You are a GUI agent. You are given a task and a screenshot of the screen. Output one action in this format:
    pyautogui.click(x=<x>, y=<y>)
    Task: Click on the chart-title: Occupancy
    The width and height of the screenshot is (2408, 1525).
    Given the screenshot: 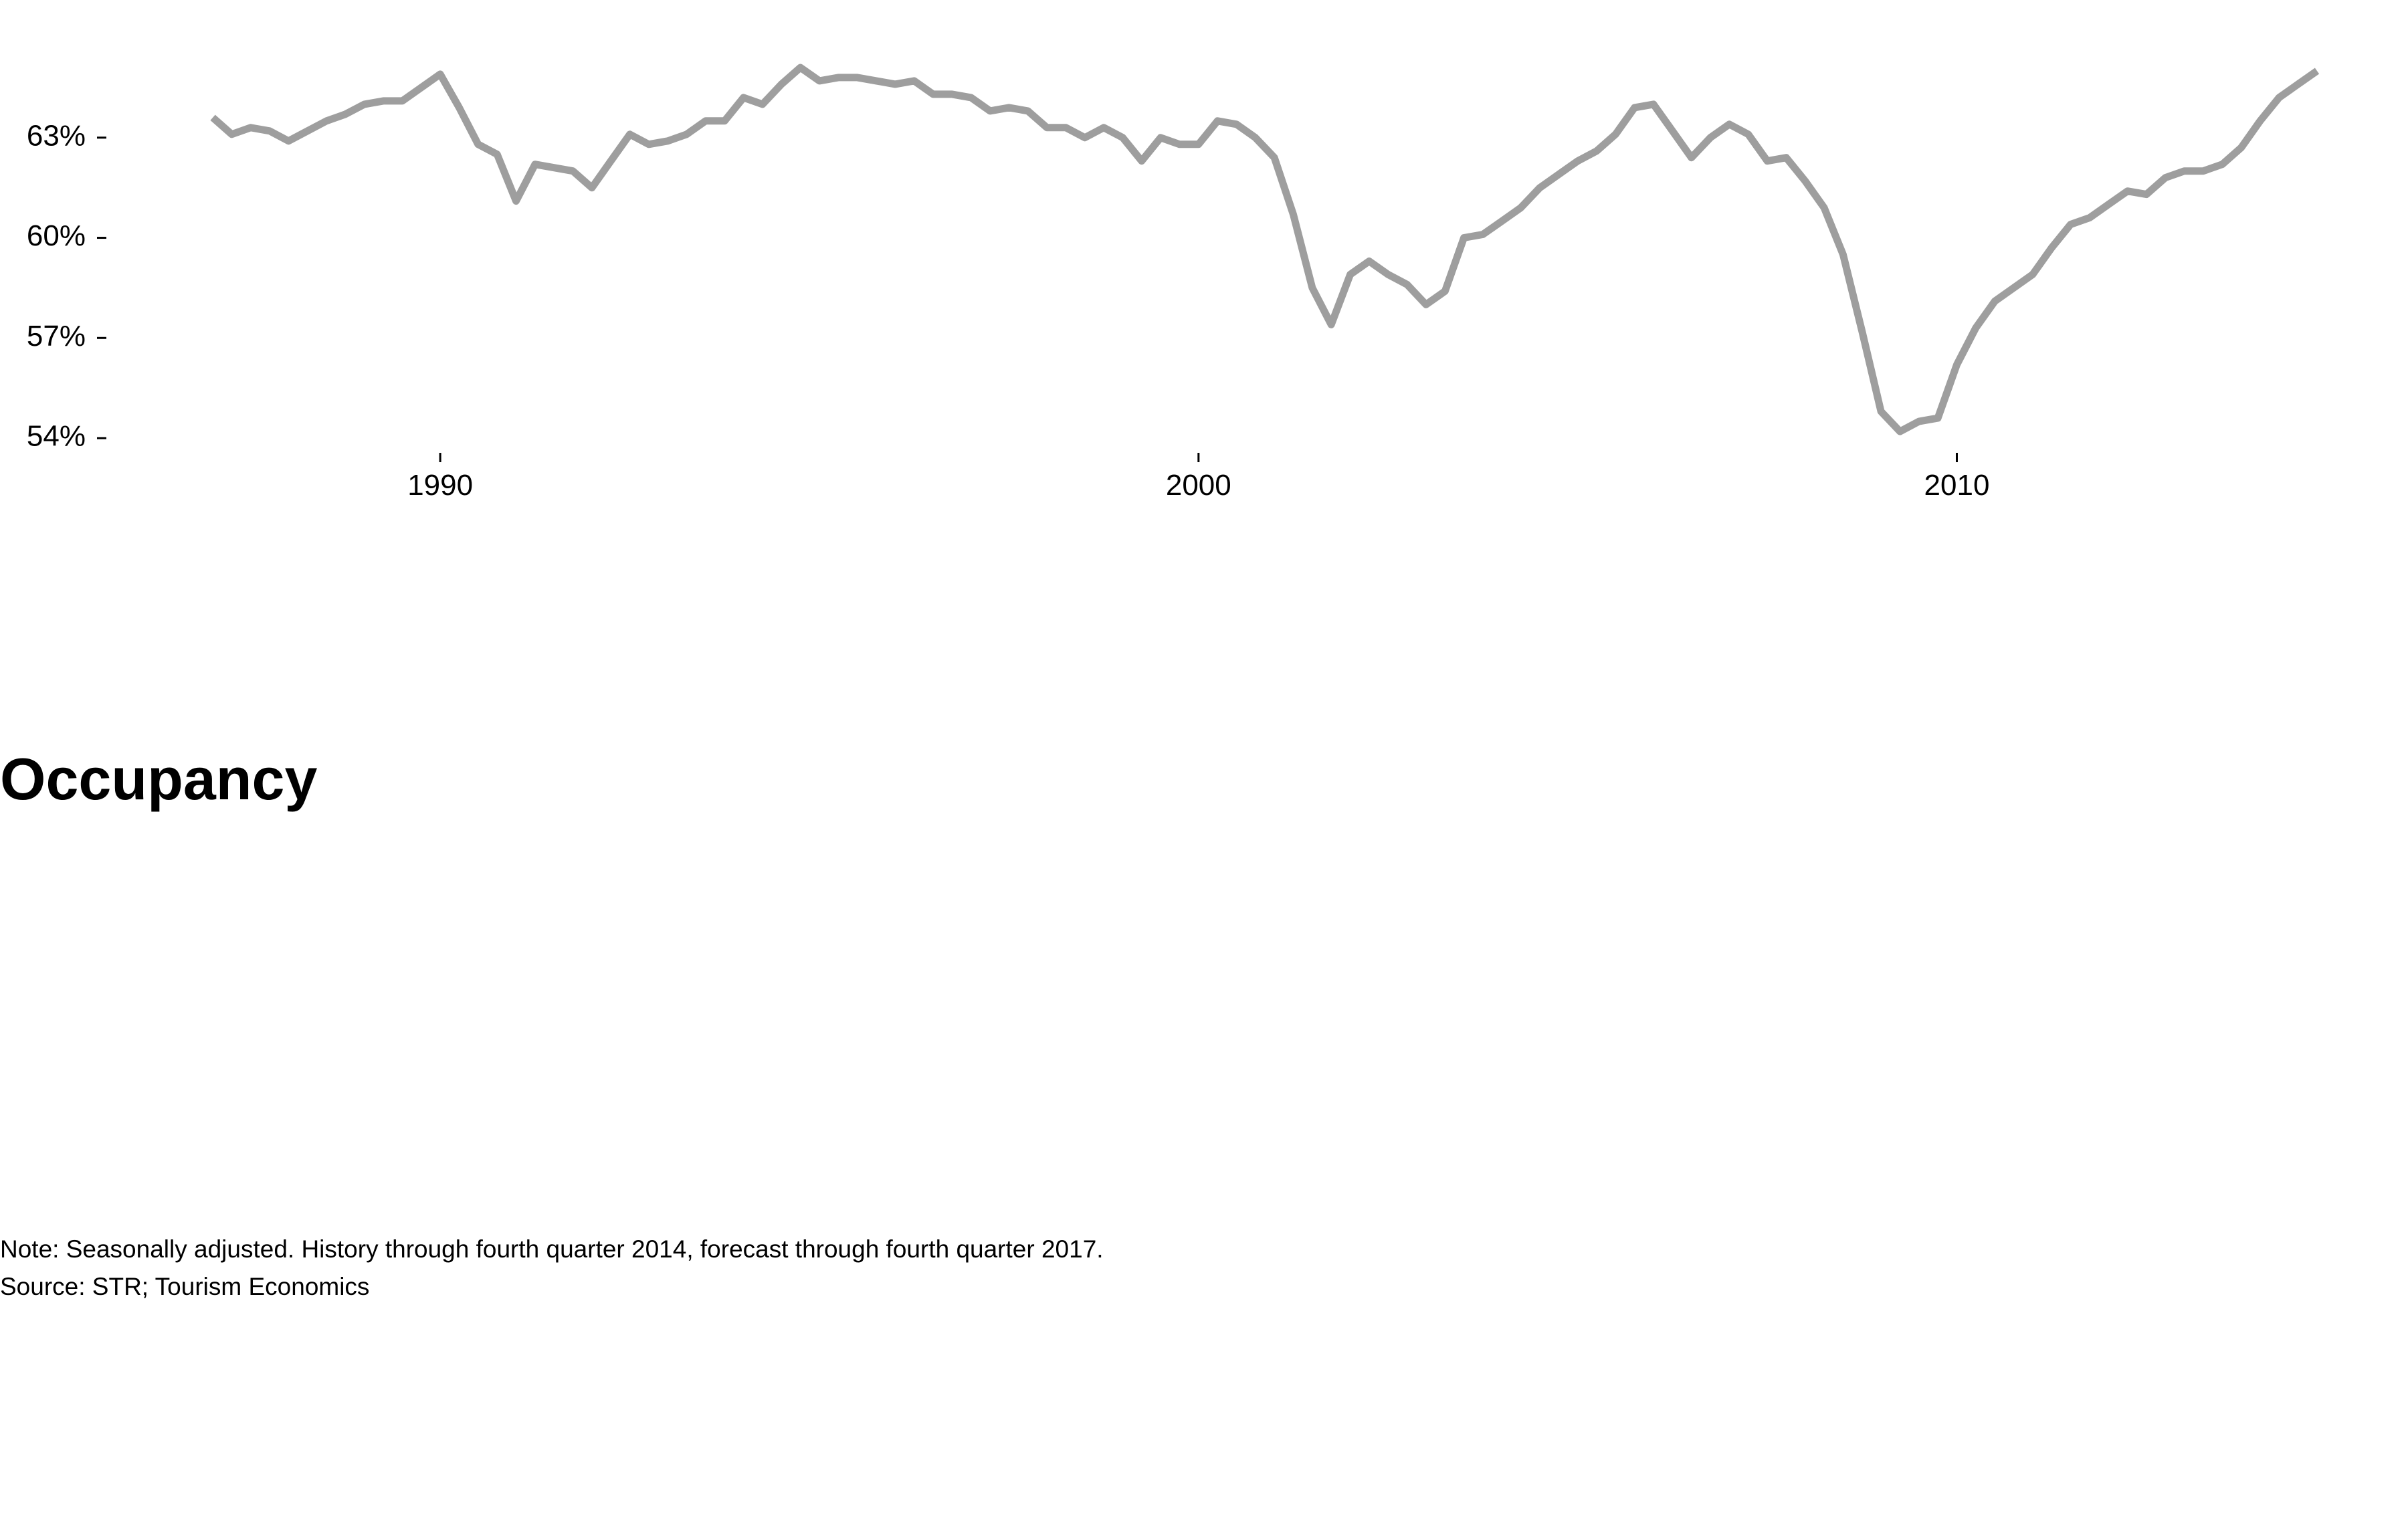 What is the action you would take?
    pyautogui.click(x=158, y=779)
    